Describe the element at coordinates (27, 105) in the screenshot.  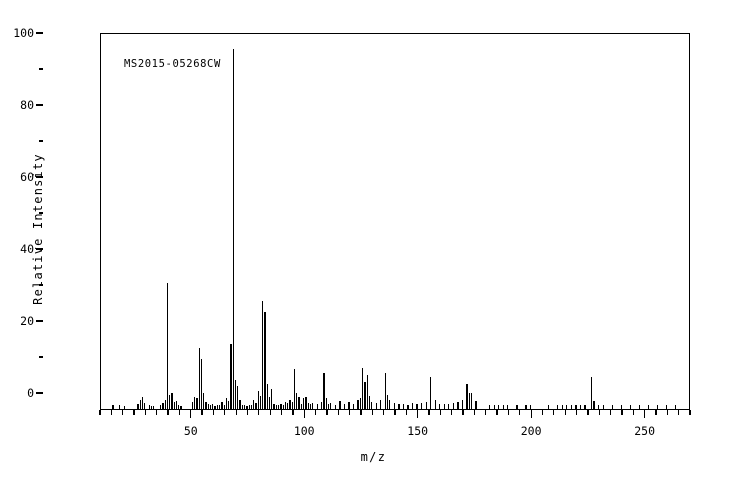
I see `y-tick-label: 80` at that location.